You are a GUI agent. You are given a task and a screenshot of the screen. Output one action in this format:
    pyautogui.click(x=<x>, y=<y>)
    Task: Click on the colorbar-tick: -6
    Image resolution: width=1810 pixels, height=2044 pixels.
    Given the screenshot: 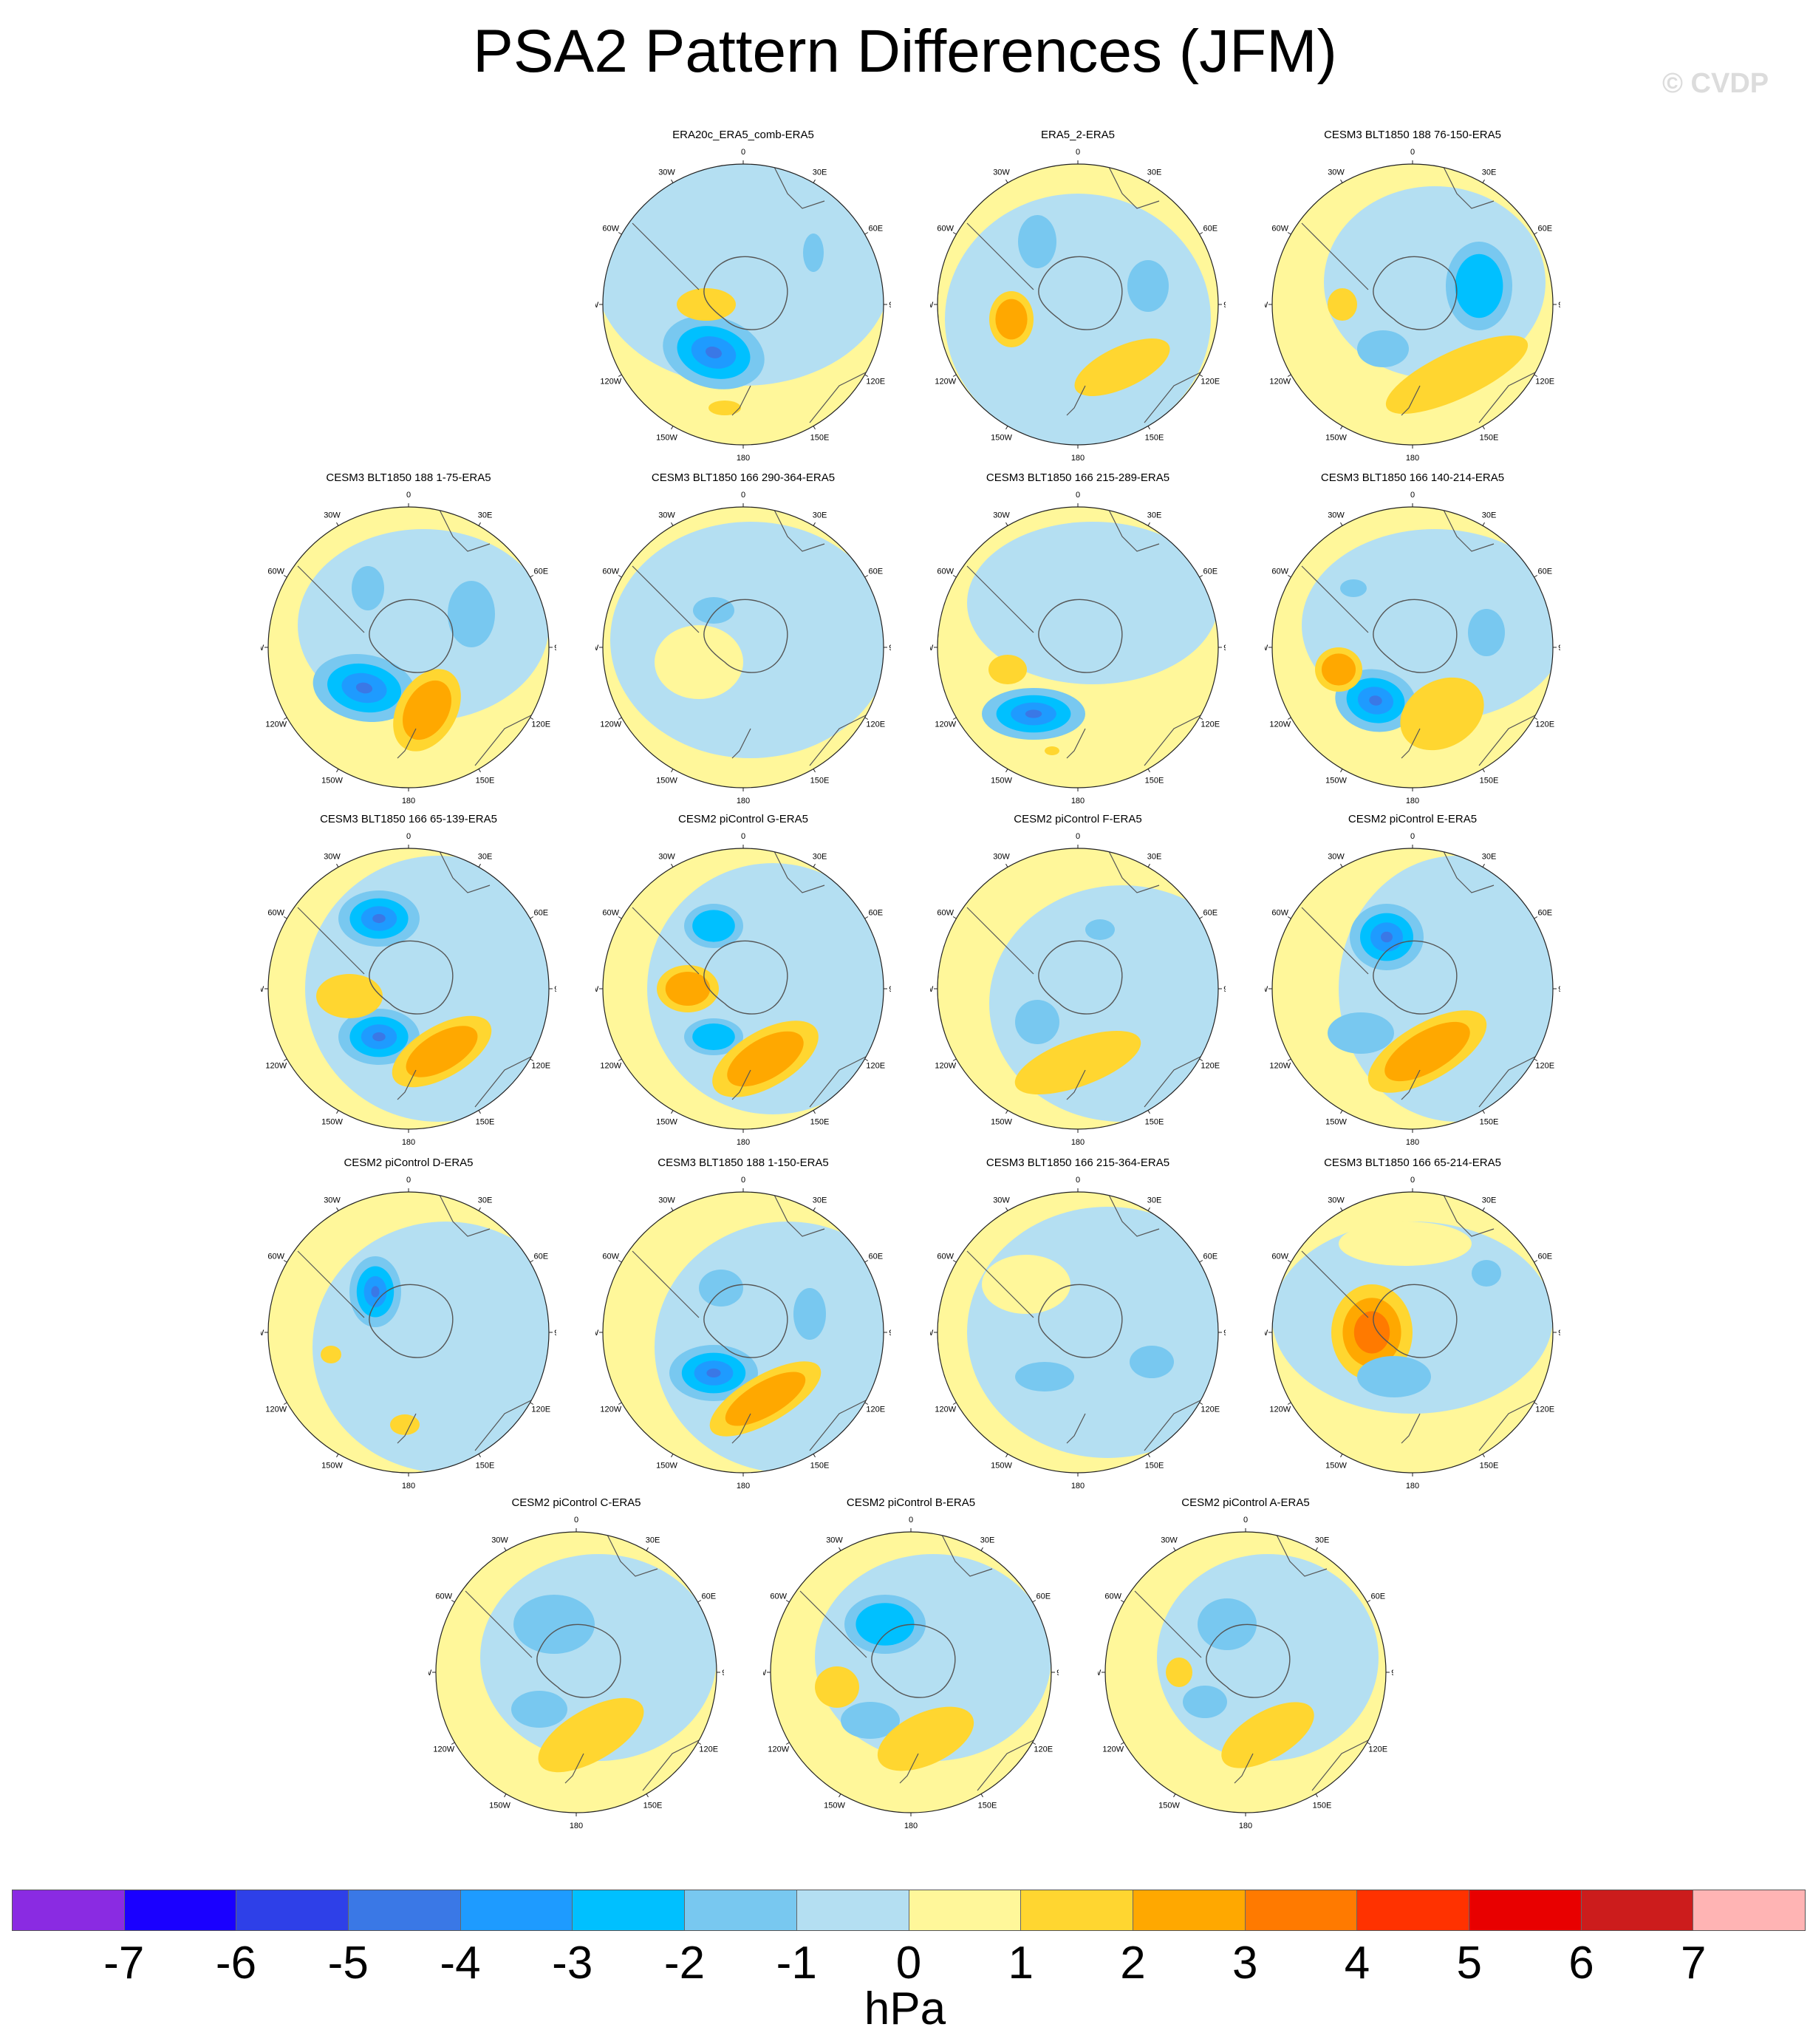 What is the action you would take?
    pyautogui.click(x=236, y=1963)
    